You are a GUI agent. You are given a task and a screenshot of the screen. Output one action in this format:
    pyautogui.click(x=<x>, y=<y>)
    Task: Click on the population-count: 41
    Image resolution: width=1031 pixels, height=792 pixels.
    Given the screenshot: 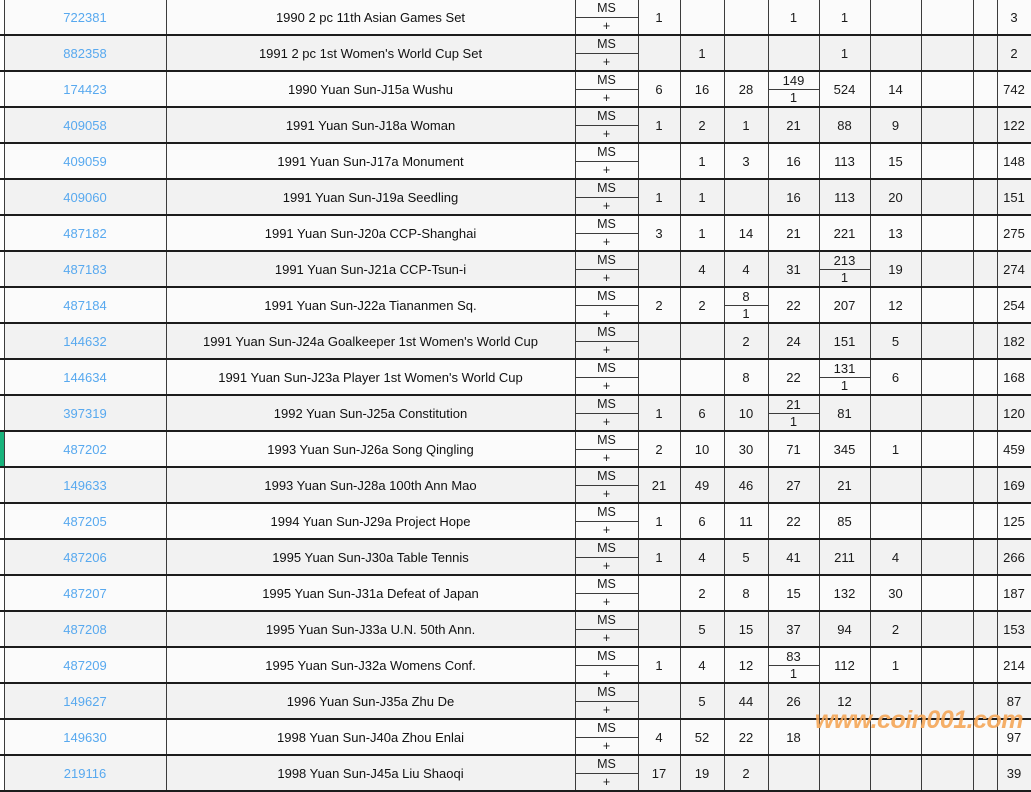 What is the action you would take?
    pyautogui.click(x=793, y=557)
    